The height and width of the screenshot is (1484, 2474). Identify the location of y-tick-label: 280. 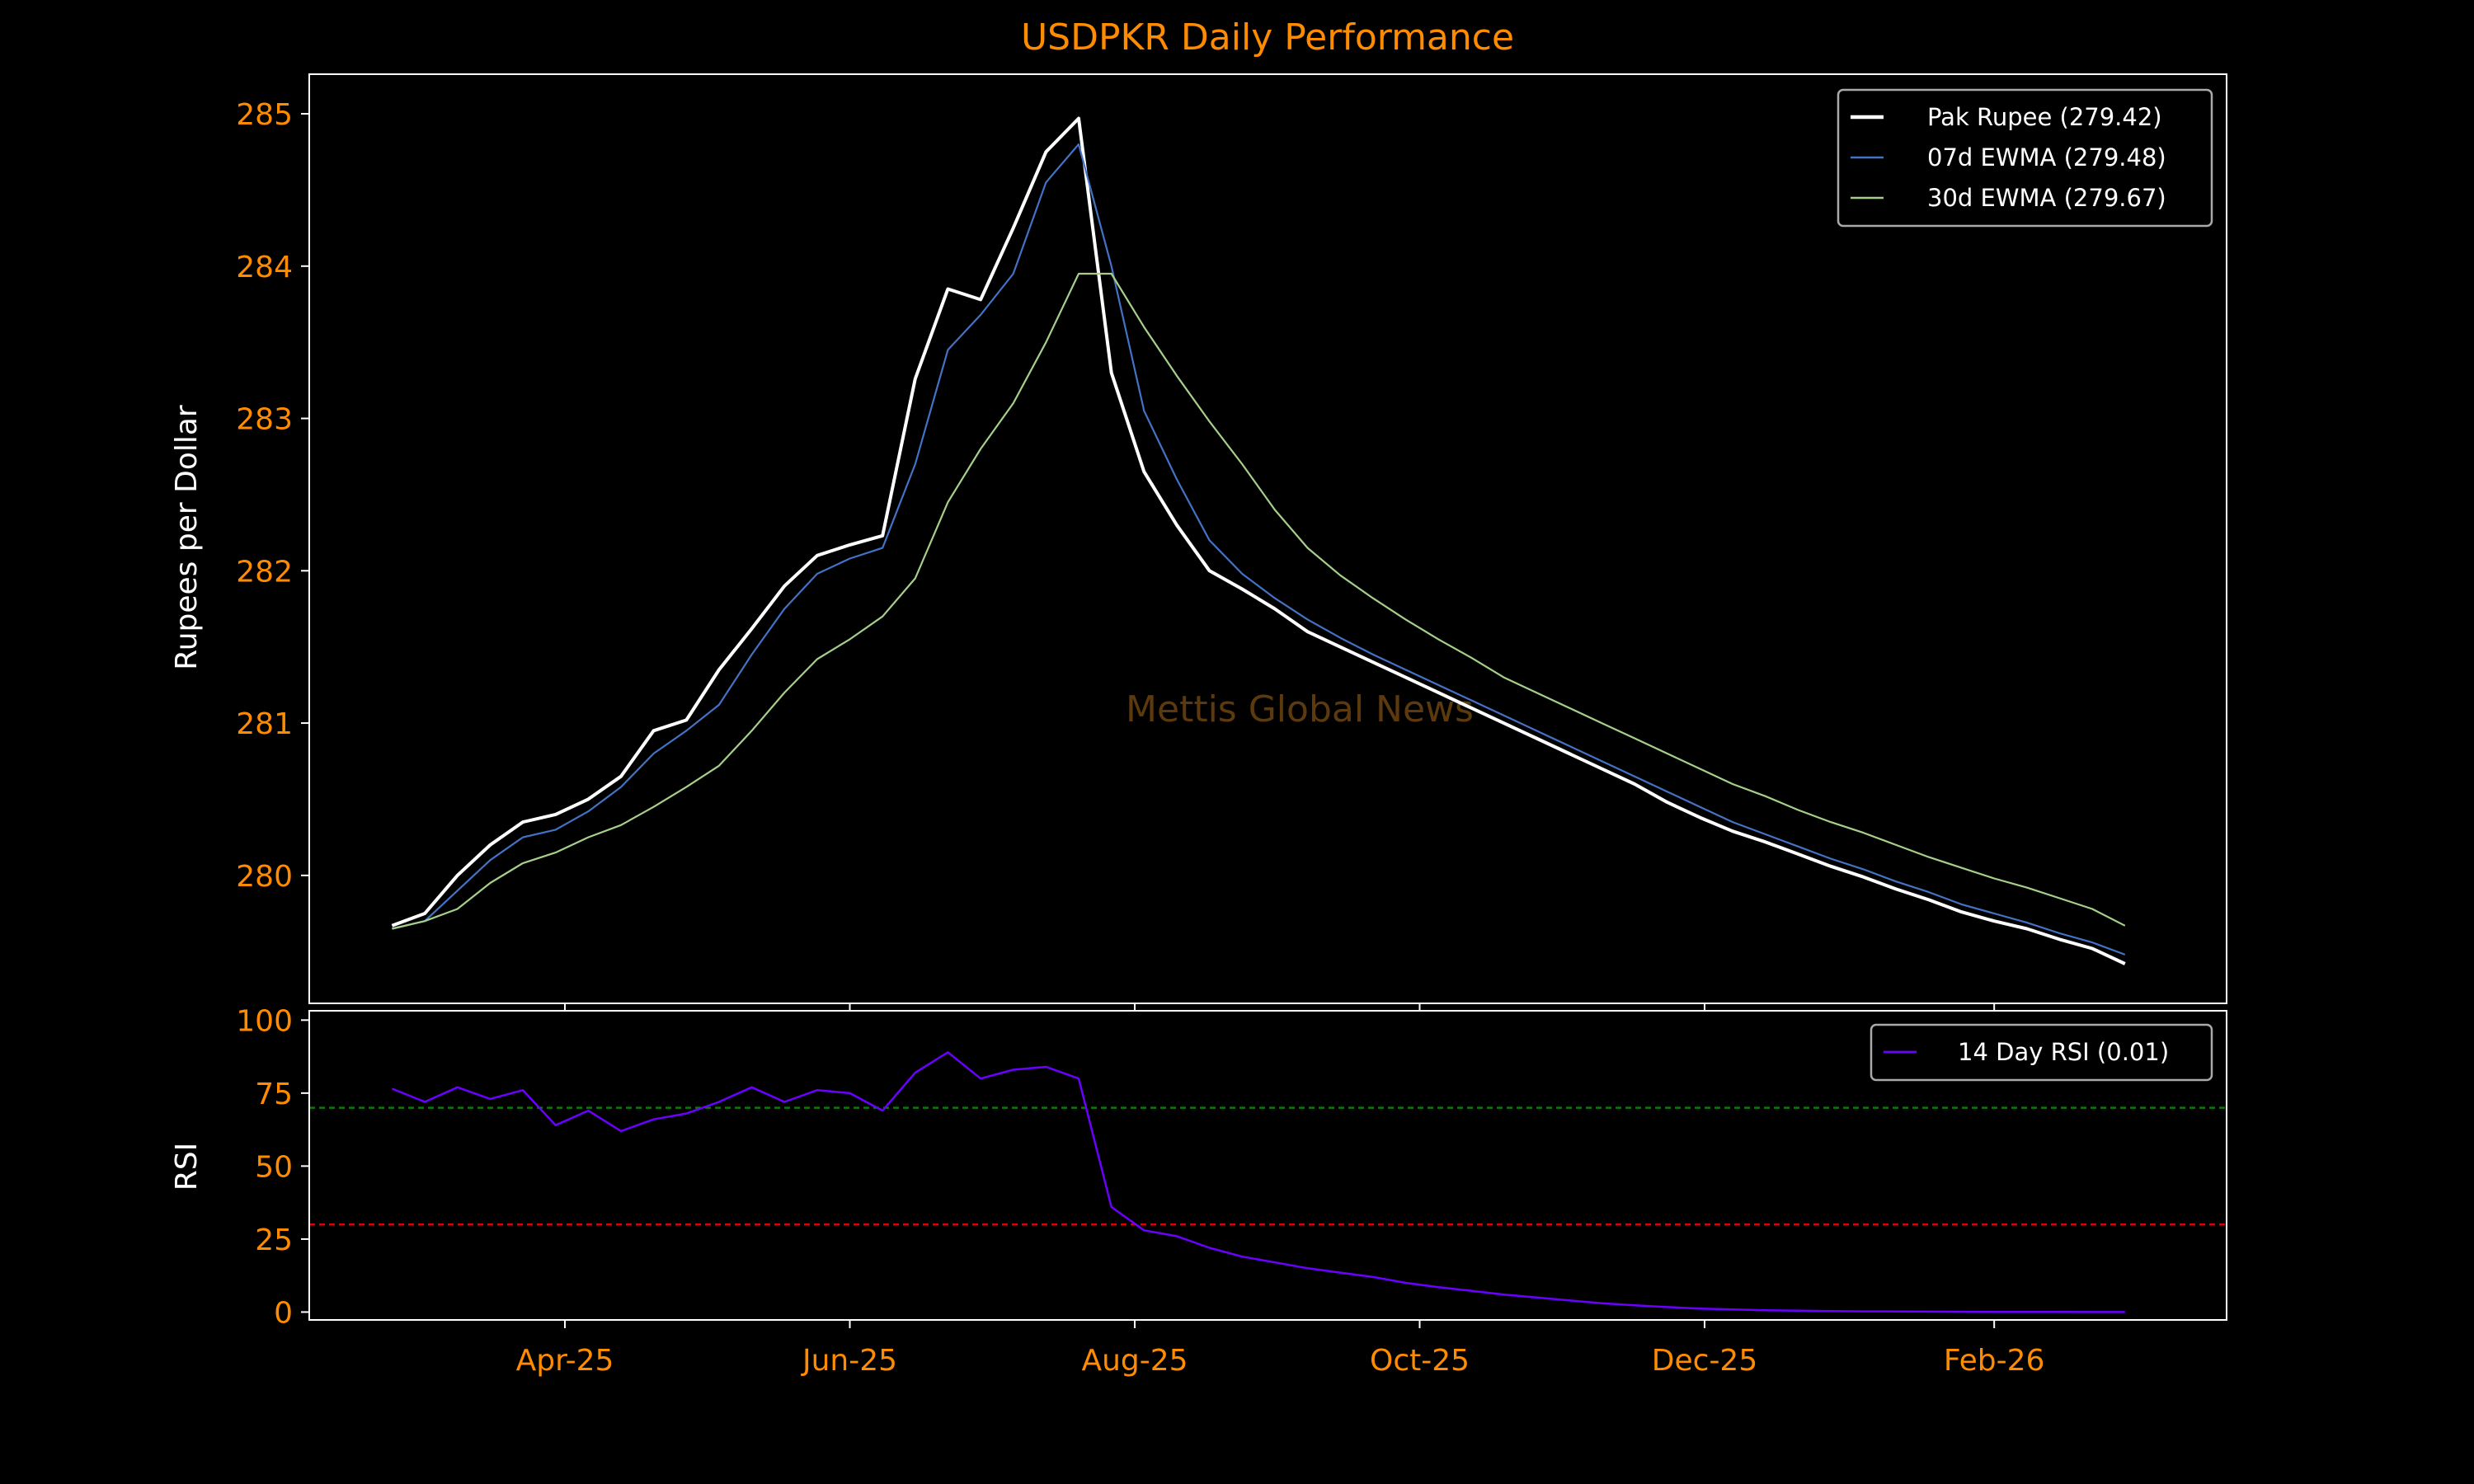
(264, 877).